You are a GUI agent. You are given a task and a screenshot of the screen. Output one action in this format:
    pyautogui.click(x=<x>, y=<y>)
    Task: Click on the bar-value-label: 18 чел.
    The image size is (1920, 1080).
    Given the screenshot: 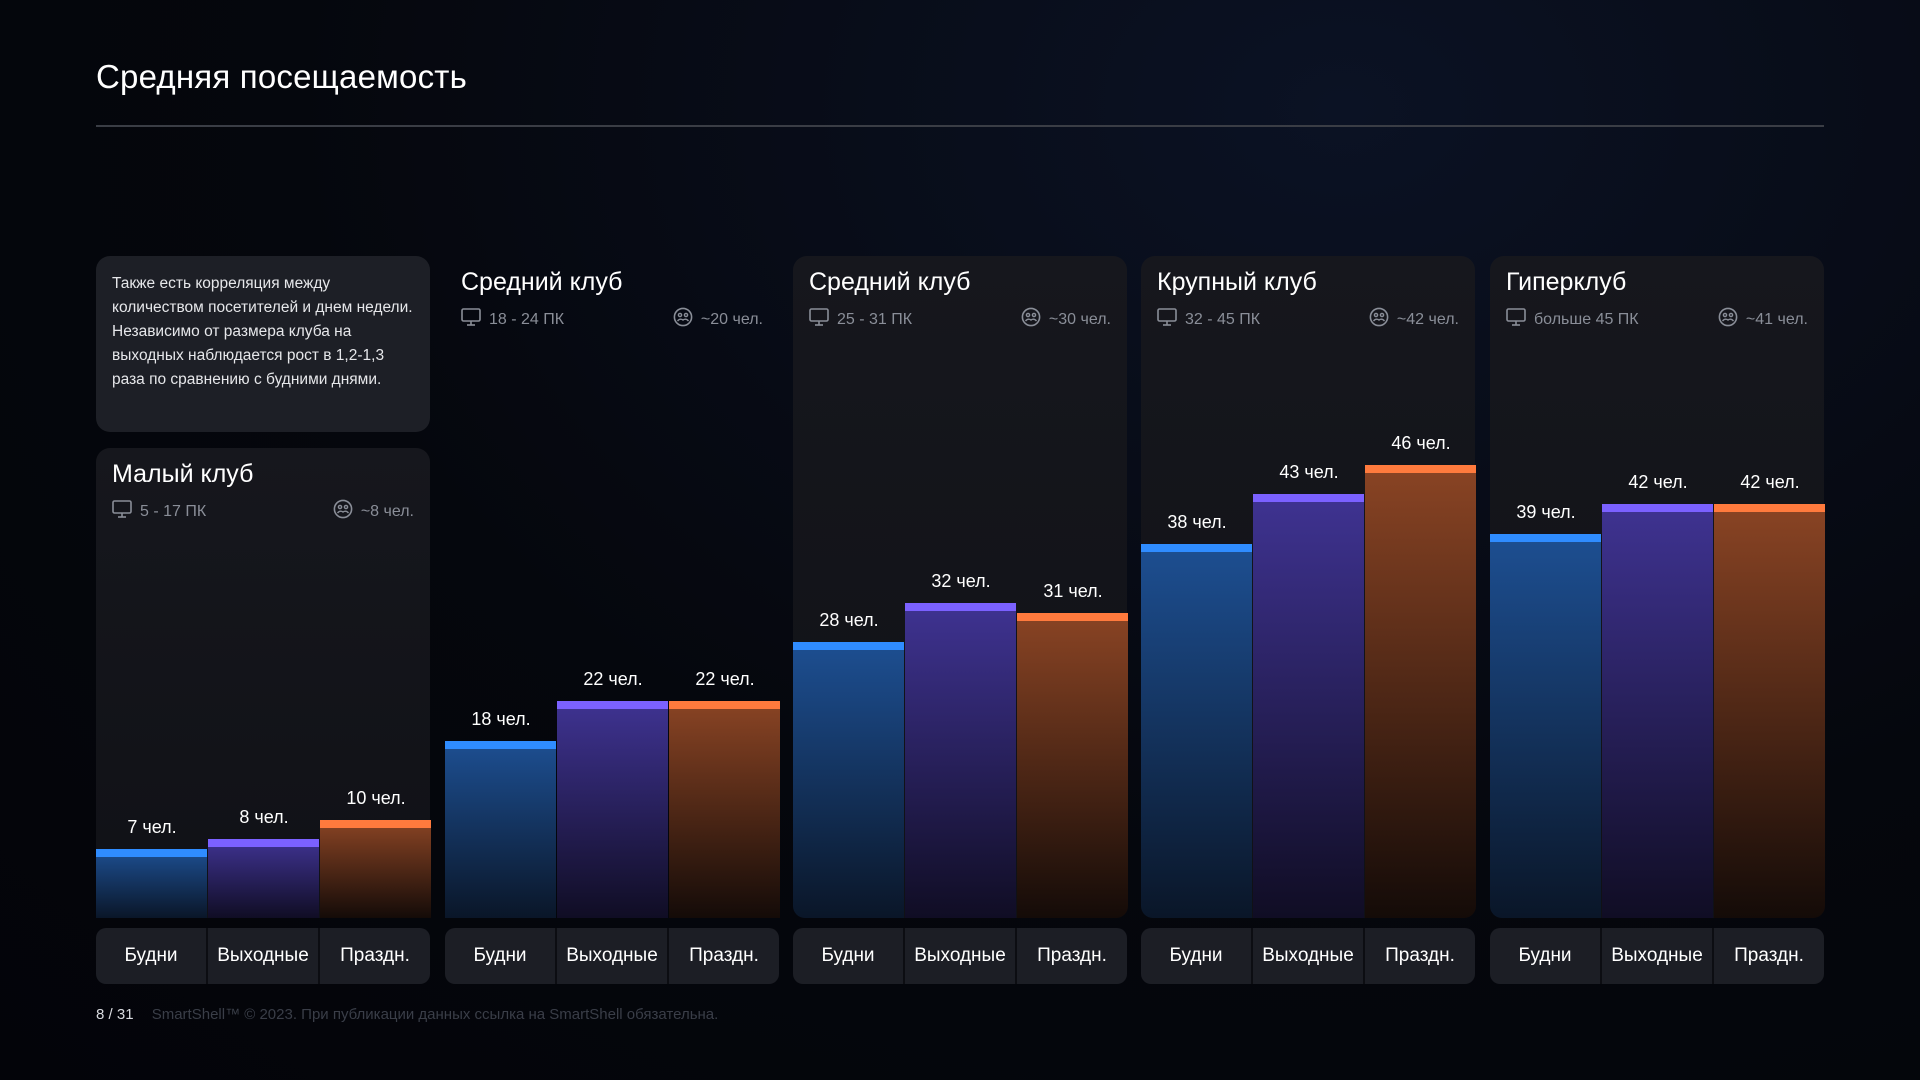 What is the action you would take?
    pyautogui.click(x=501, y=718)
    